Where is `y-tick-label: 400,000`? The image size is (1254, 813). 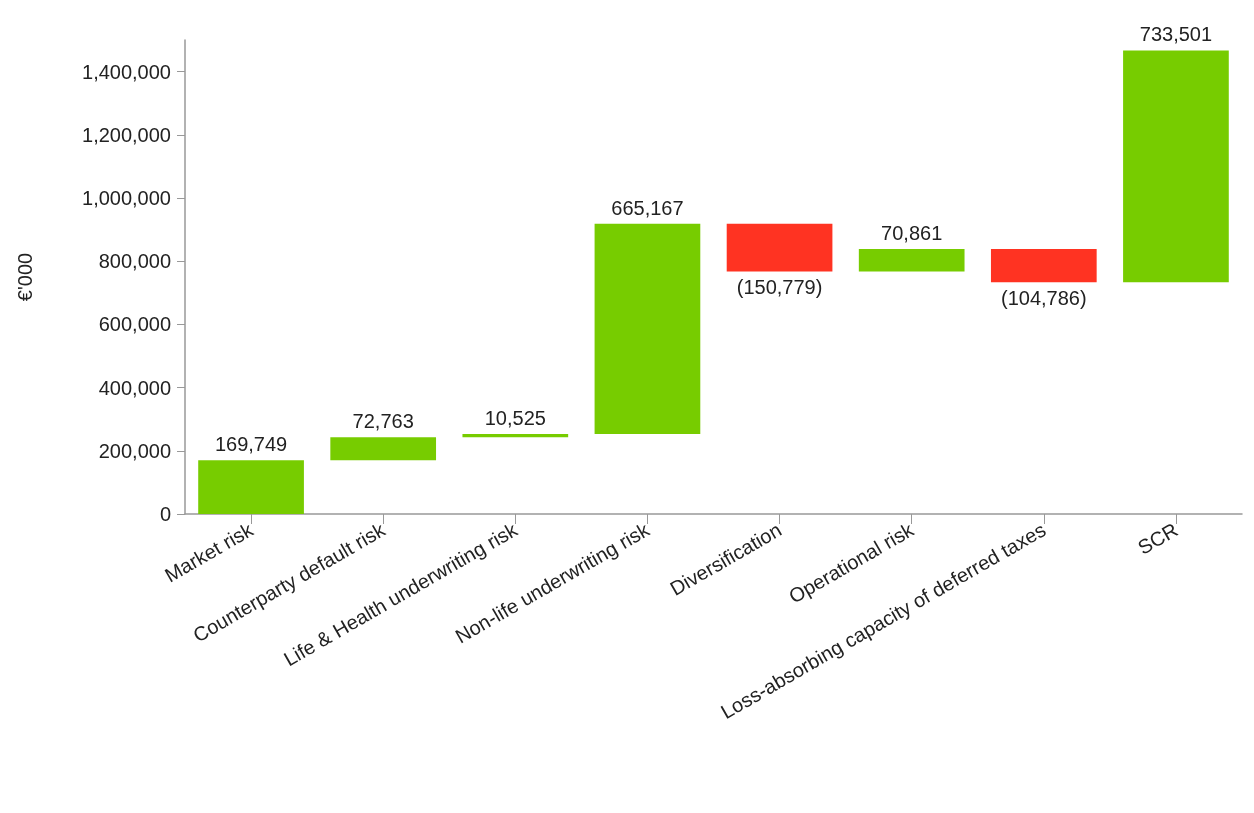 y-tick-label: 400,000 is located at coordinates (134, 387).